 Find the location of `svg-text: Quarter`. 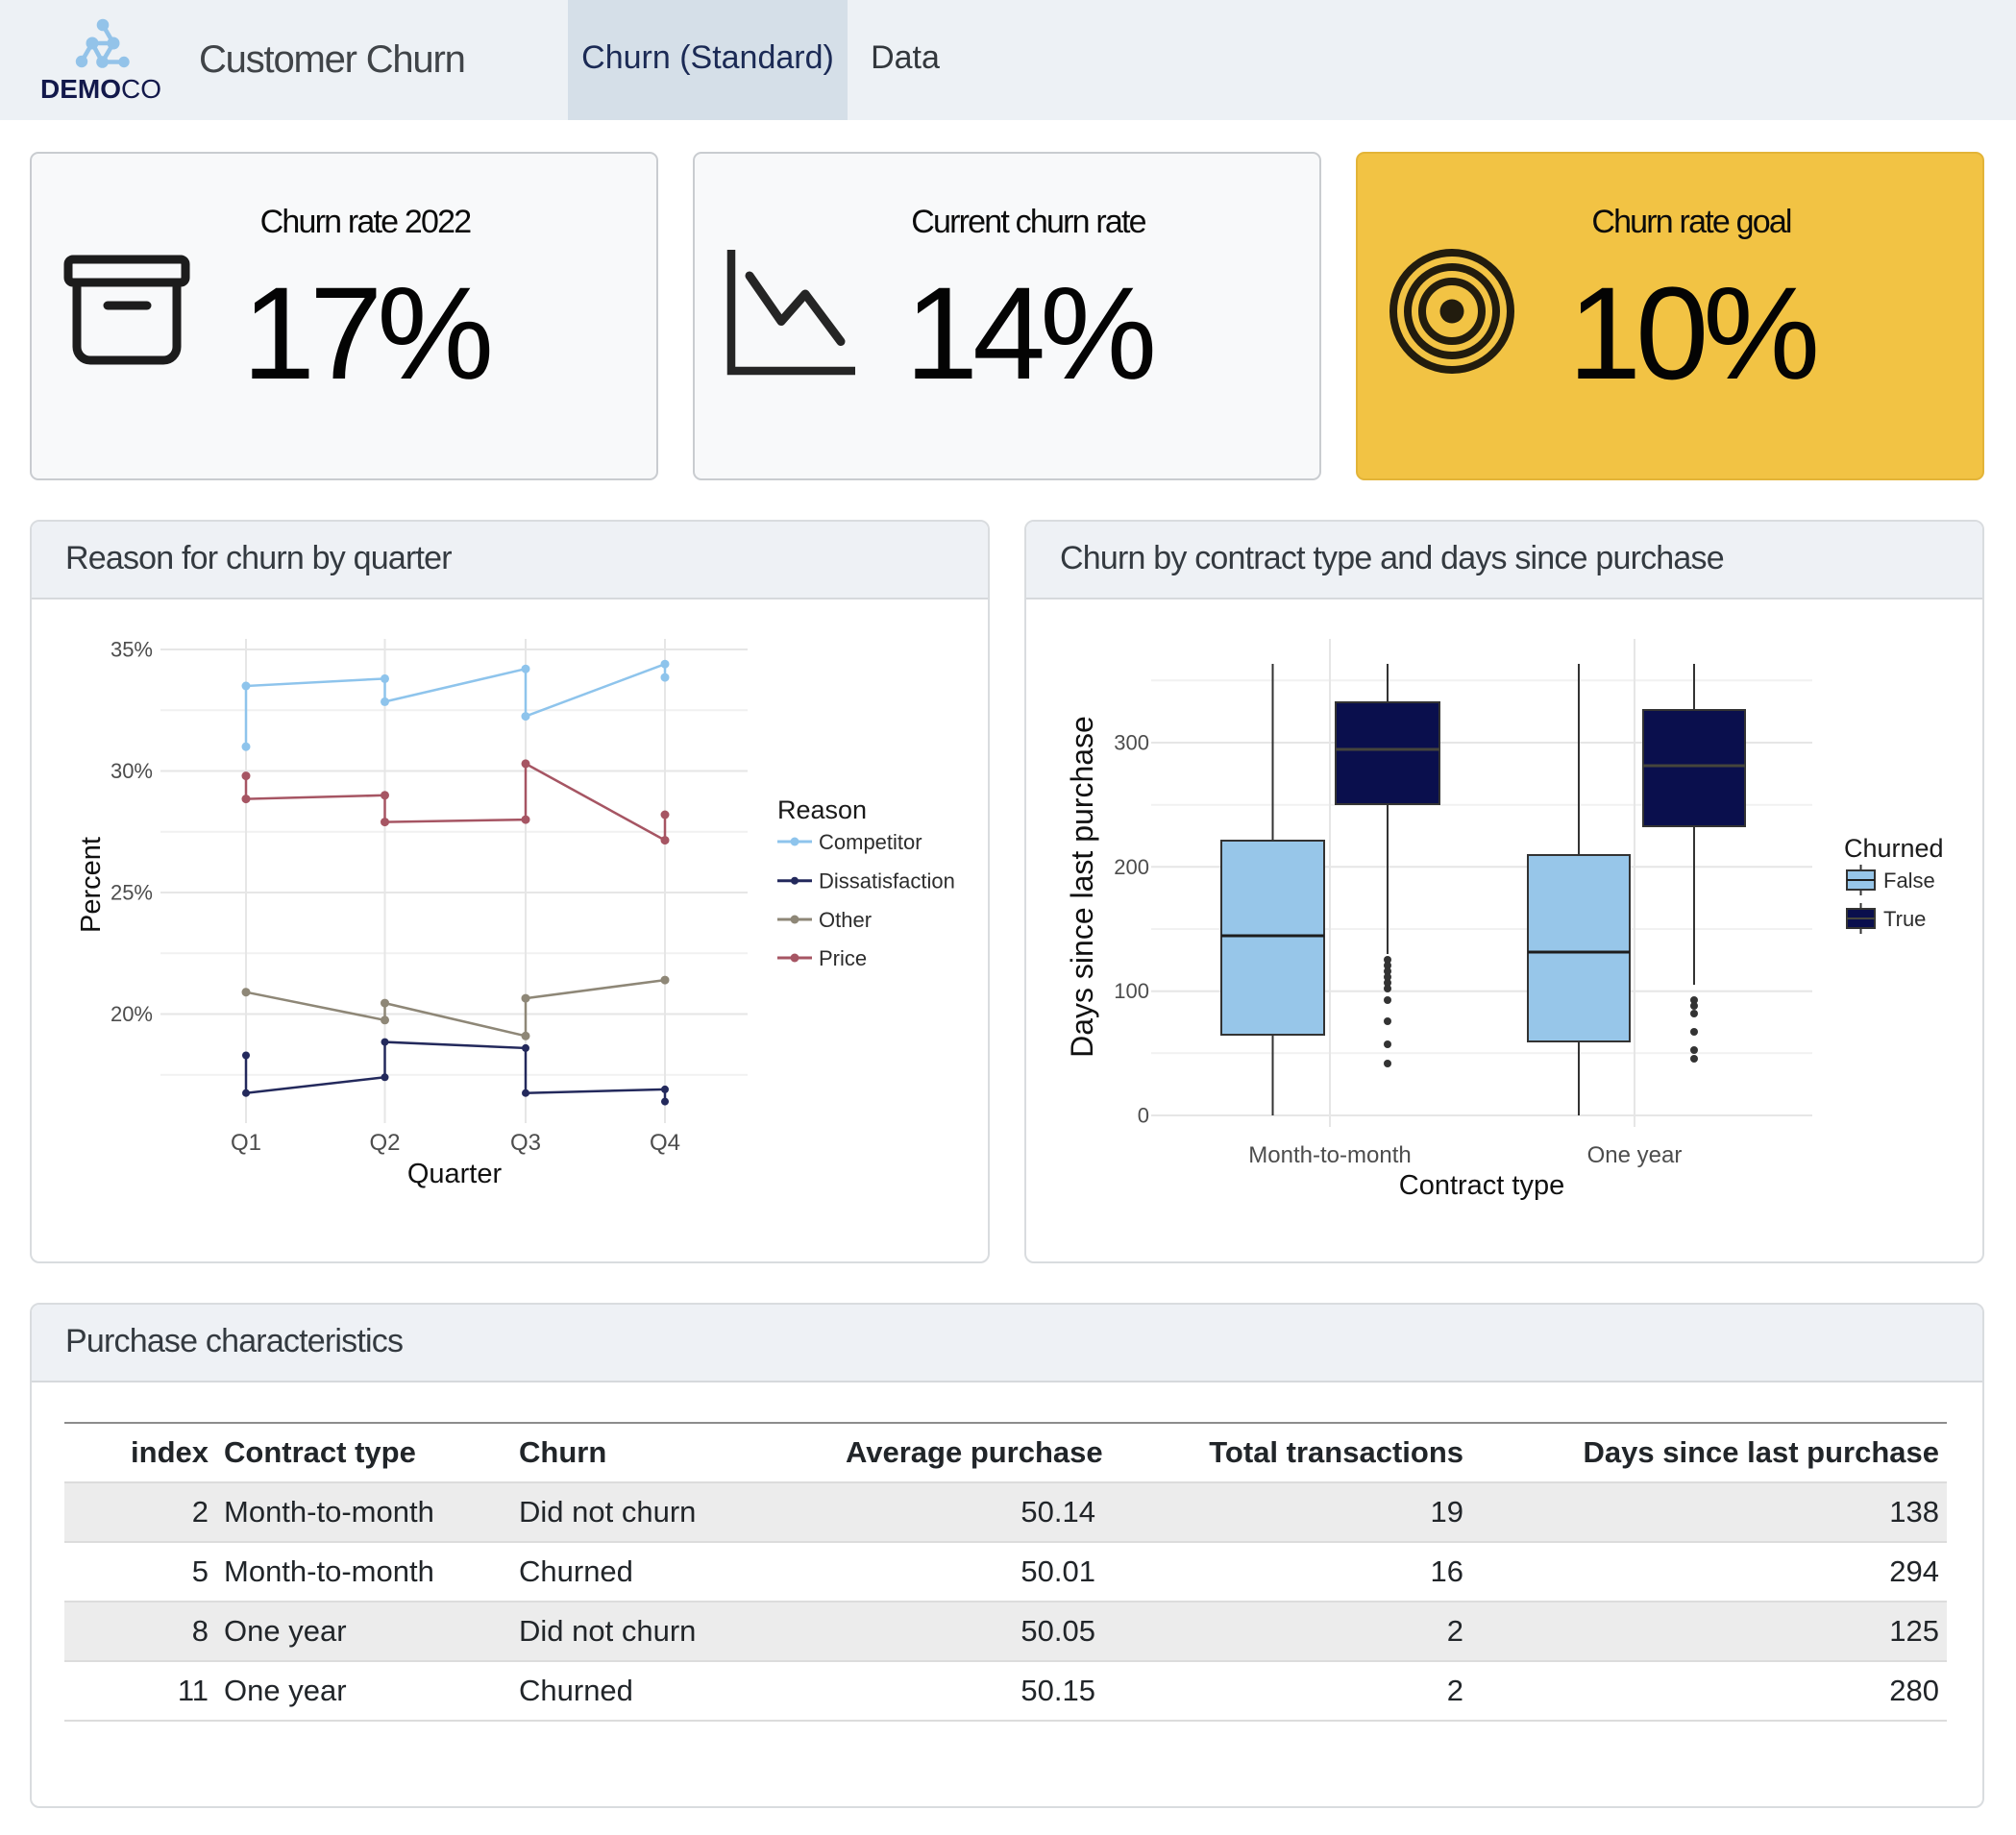

svg-text: Quarter is located at coordinates (455, 1174).